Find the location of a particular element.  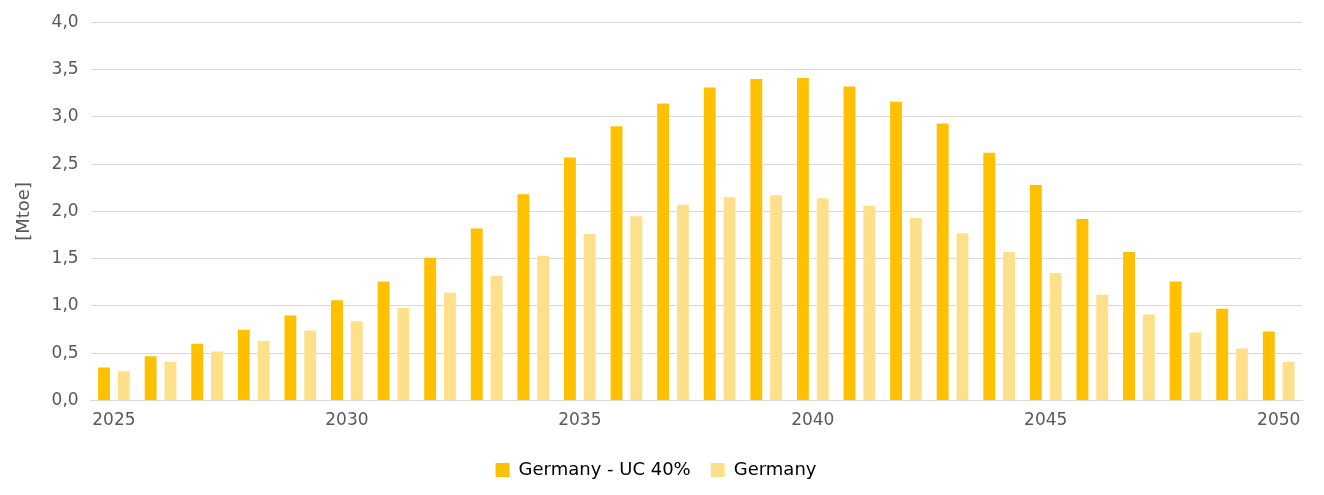

legend-label: Germany - UC 40% is located at coordinates (604, 468).